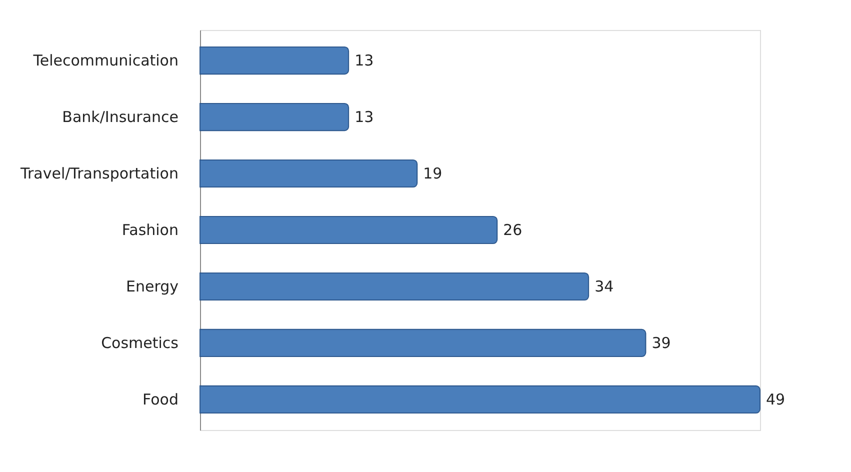  What do you see at coordinates (120, 117) in the screenshot?
I see `y-tick-label: Bank/Insurance` at bounding box center [120, 117].